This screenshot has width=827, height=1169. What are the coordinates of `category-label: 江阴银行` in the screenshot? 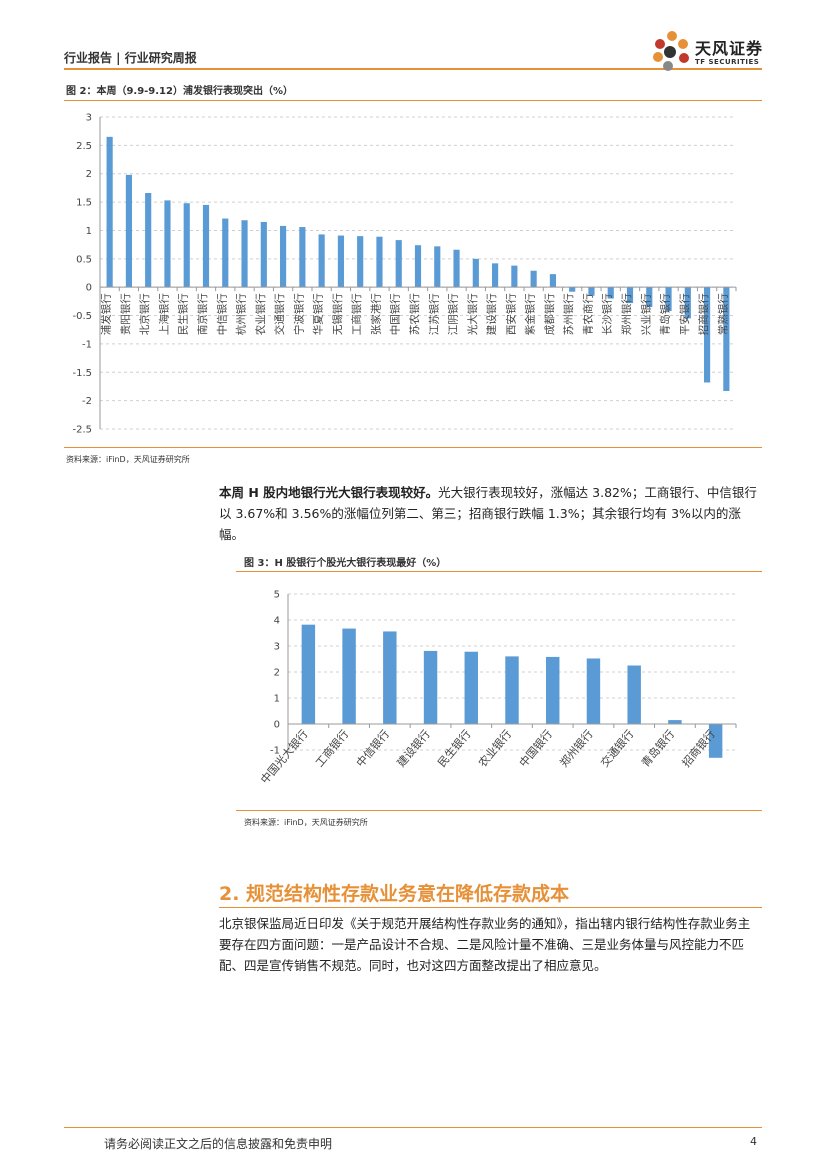 It's located at (453, 314).